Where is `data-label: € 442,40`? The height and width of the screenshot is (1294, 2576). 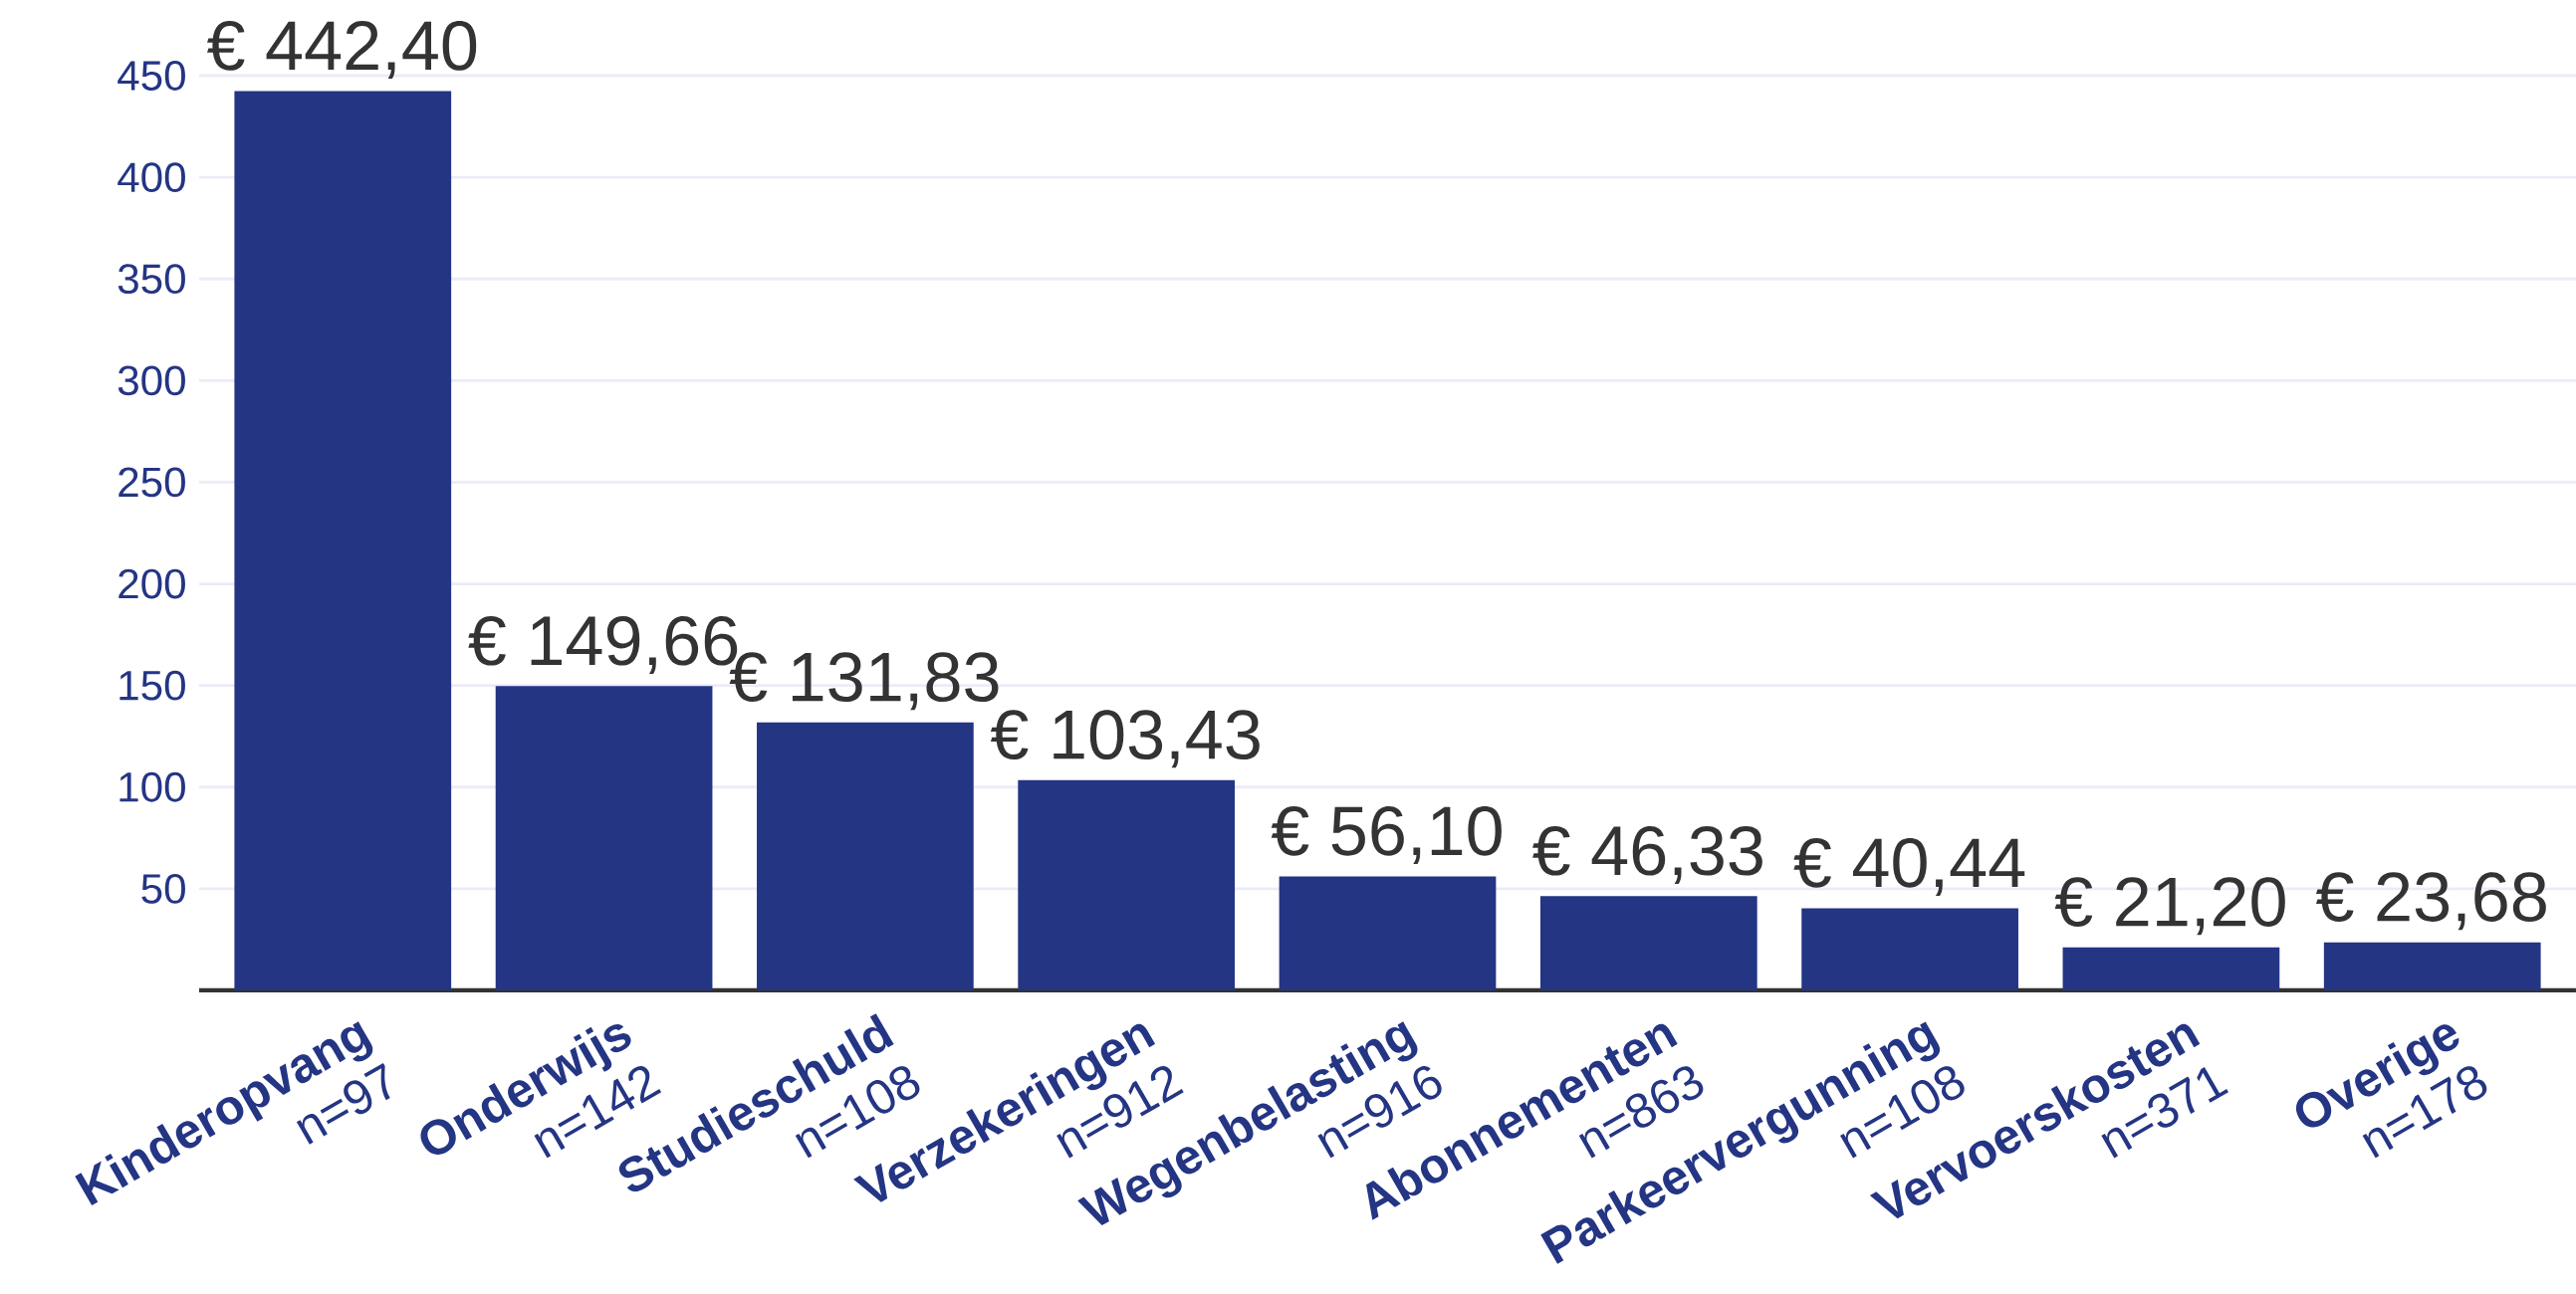 data-label: € 442,40 is located at coordinates (342, 50).